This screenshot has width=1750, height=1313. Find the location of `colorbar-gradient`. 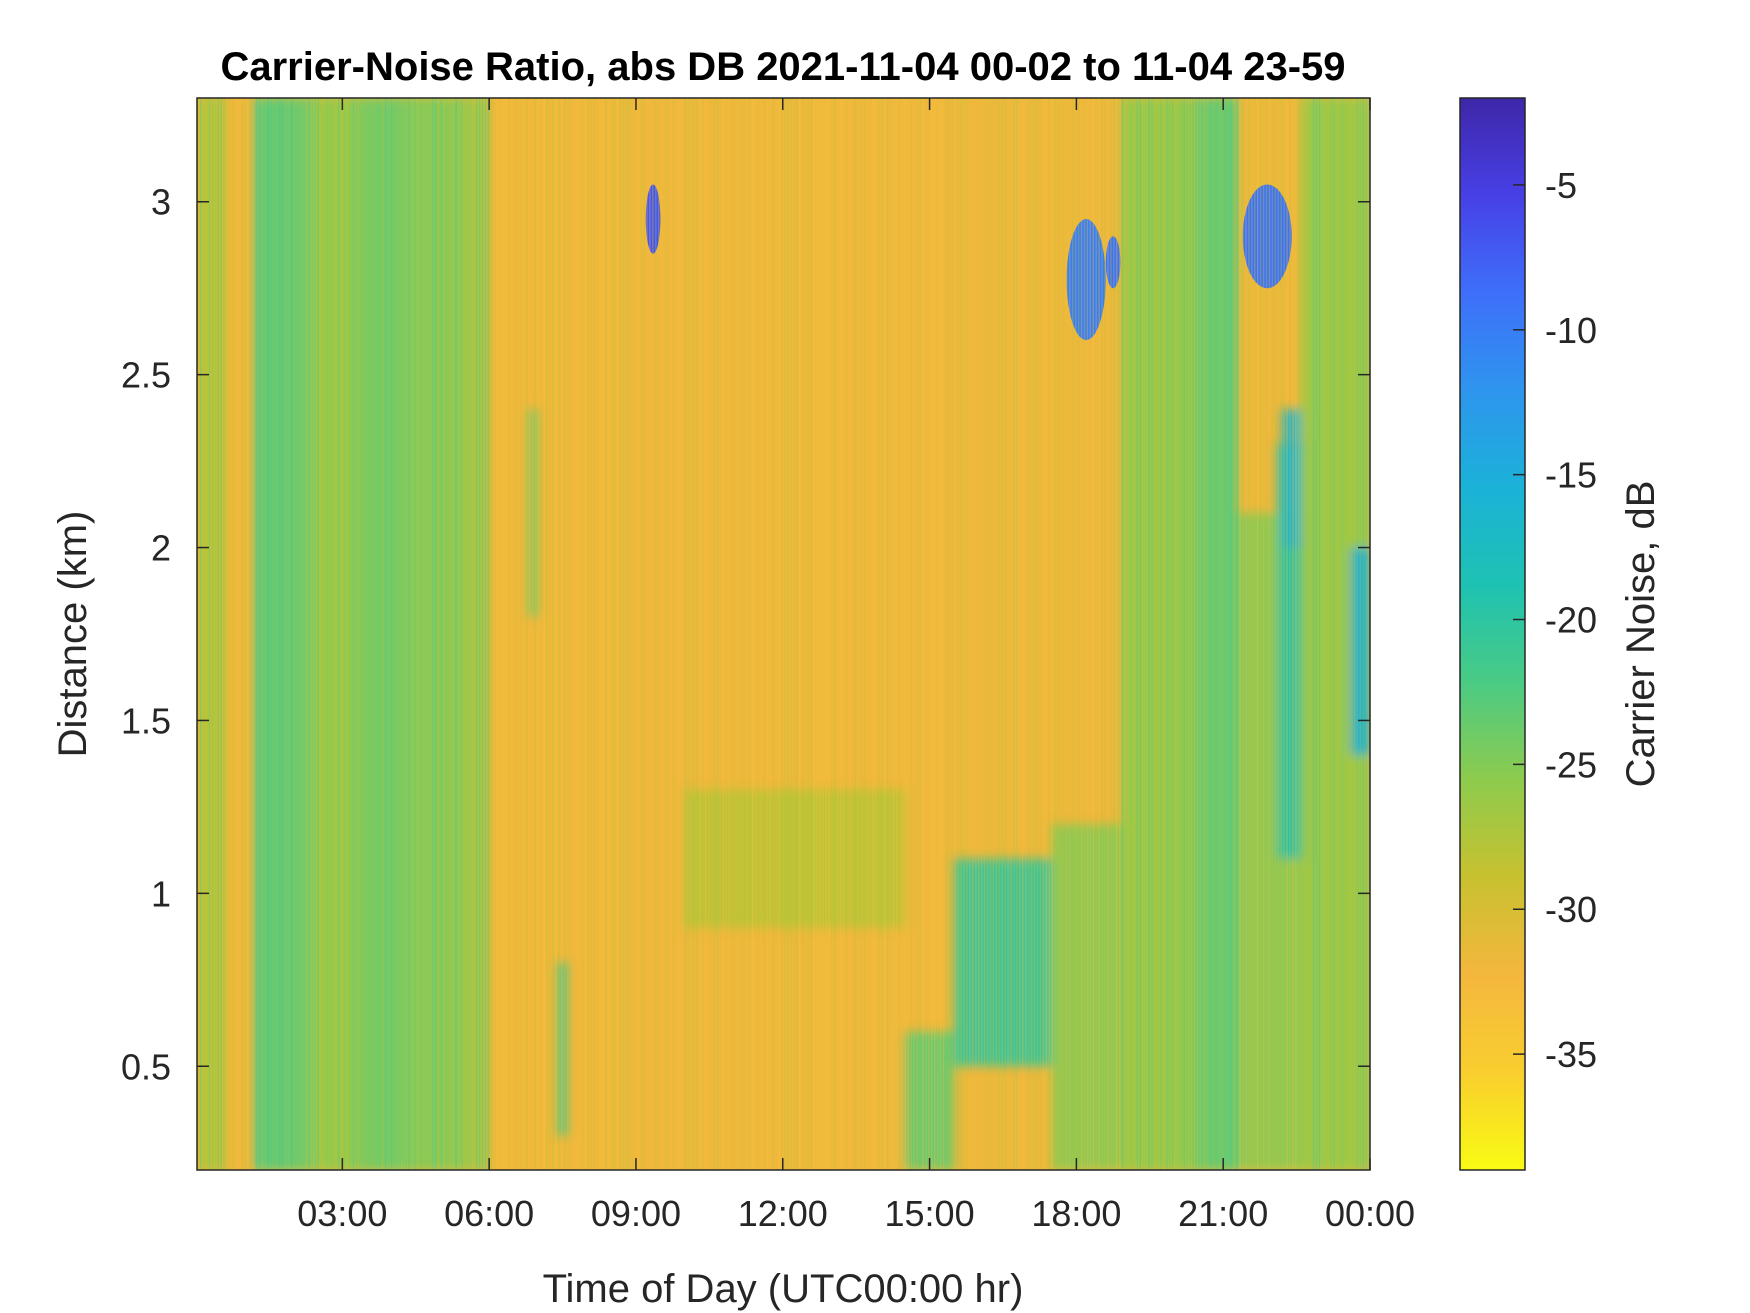

colorbar-gradient is located at coordinates (1492, 634).